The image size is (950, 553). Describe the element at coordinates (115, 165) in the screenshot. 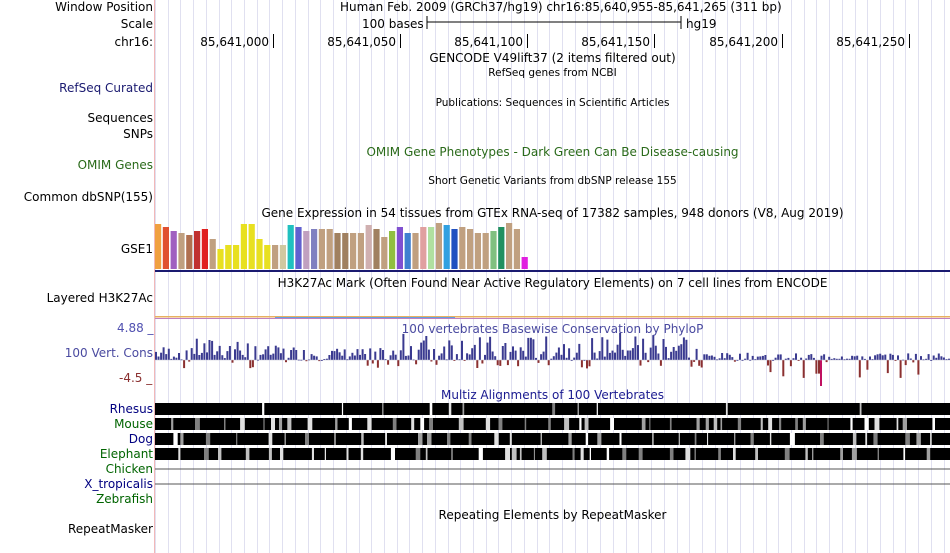

I see `omim-label: OMIM Genes` at that location.